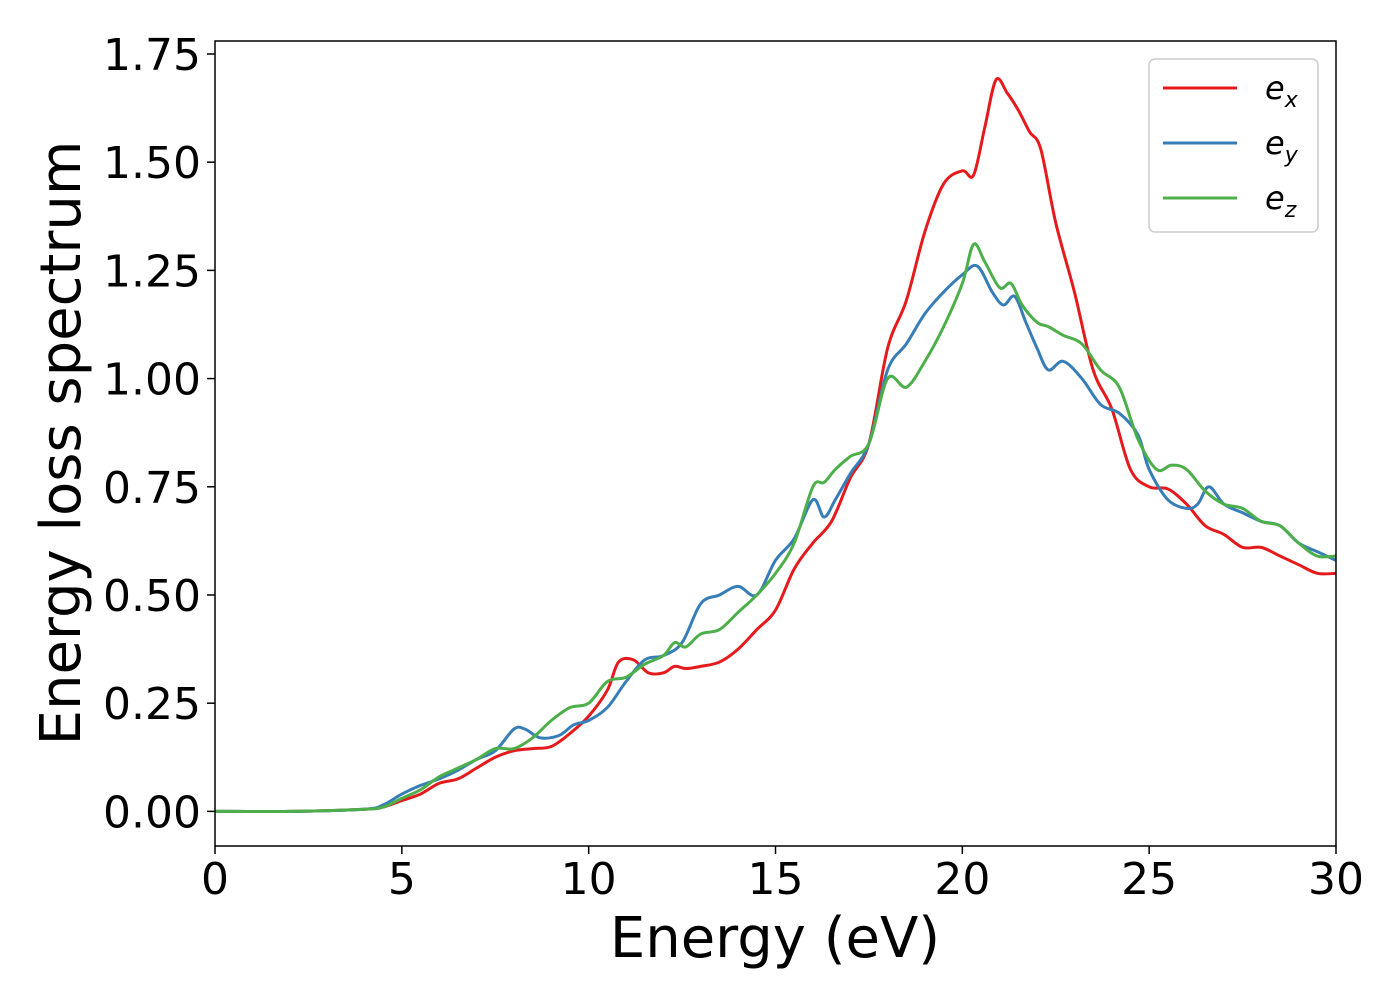 This screenshot has width=1400, height=1004. What do you see at coordinates (215, 879) in the screenshot?
I see `x-tick-label: 0` at bounding box center [215, 879].